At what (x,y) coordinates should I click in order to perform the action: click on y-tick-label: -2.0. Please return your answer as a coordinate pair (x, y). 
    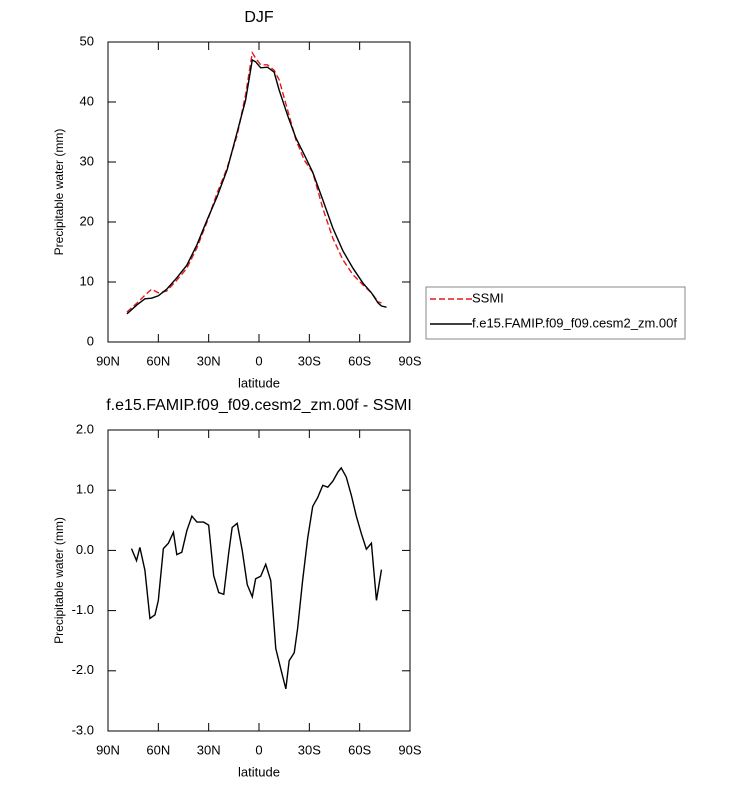
    Looking at the image, I should click on (83, 669).